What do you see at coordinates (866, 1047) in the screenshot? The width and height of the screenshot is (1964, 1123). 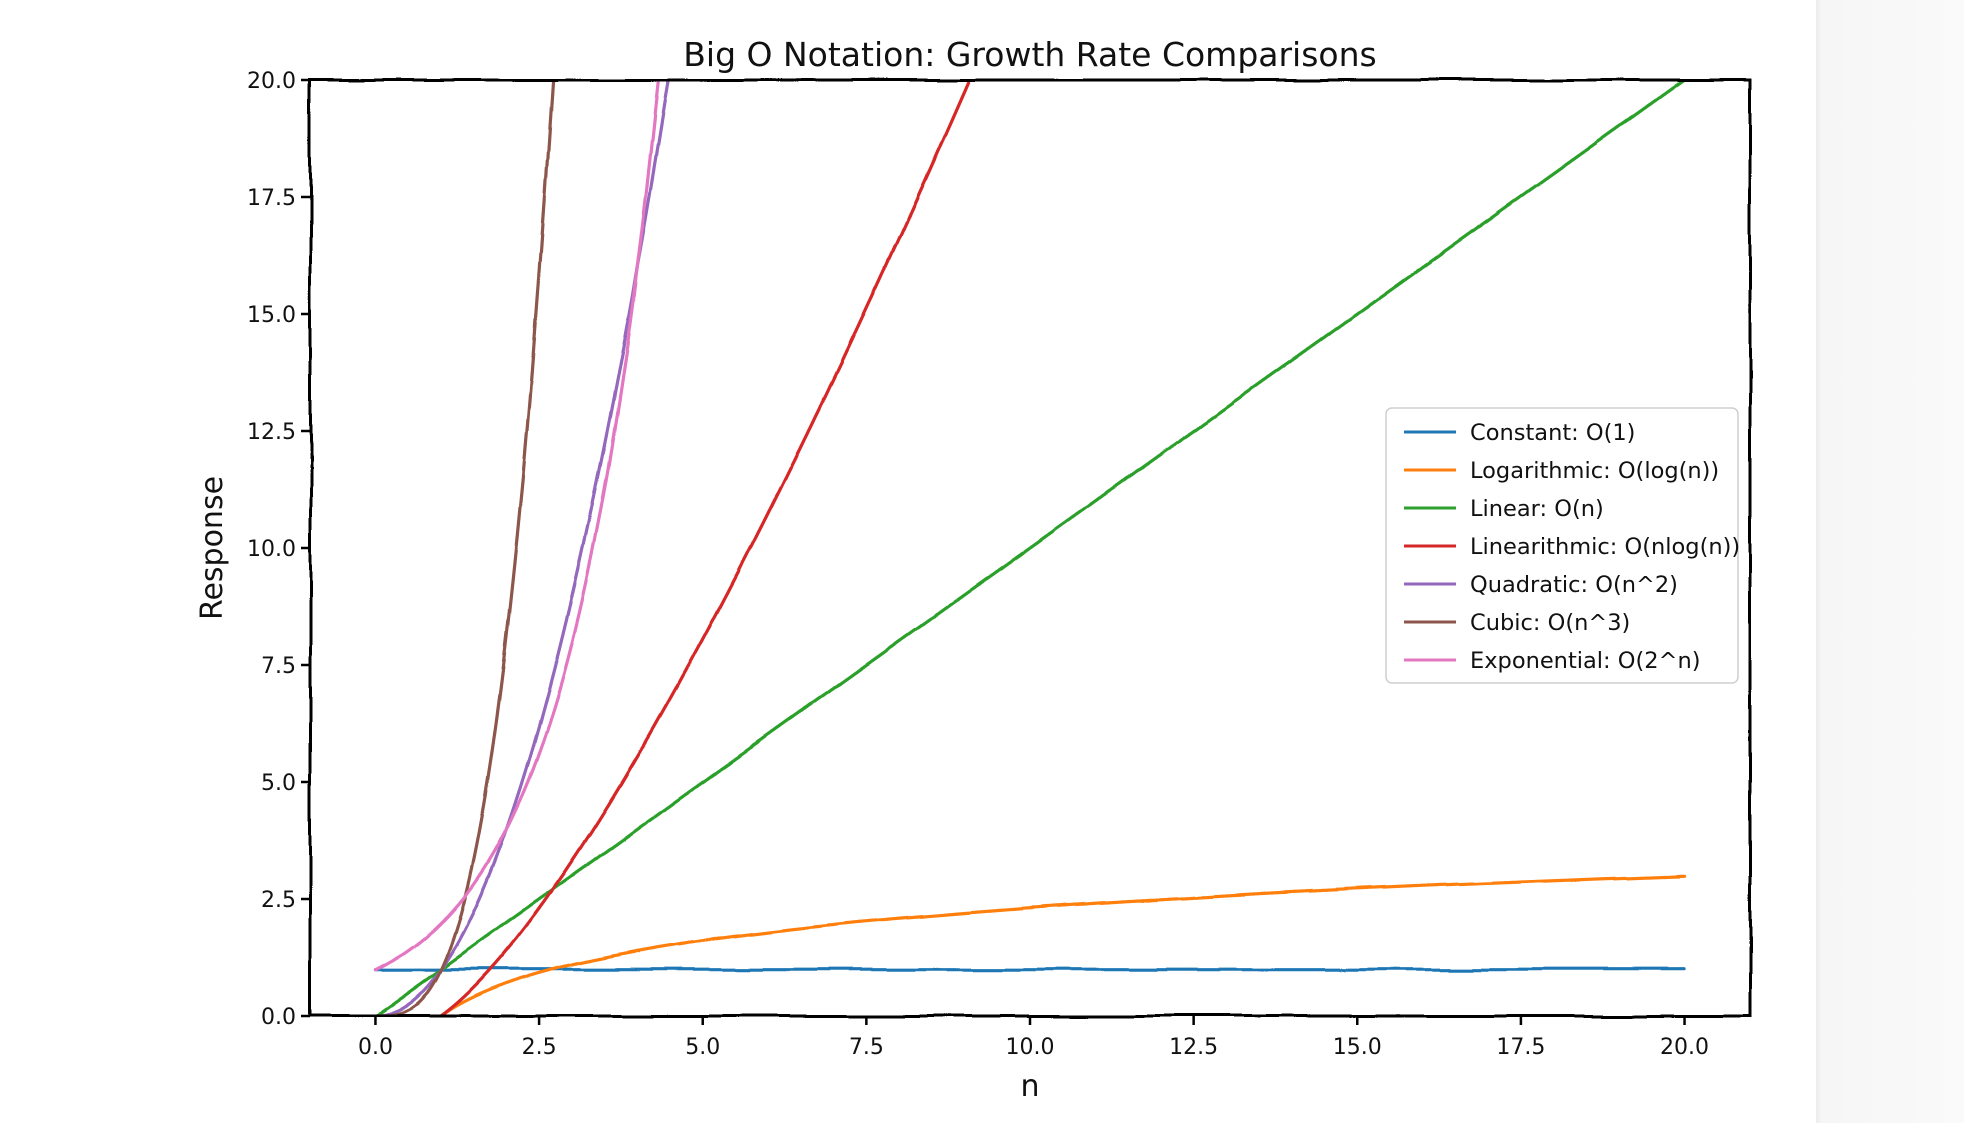 I see `x-tick-label: 7.5` at bounding box center [866, 1047].